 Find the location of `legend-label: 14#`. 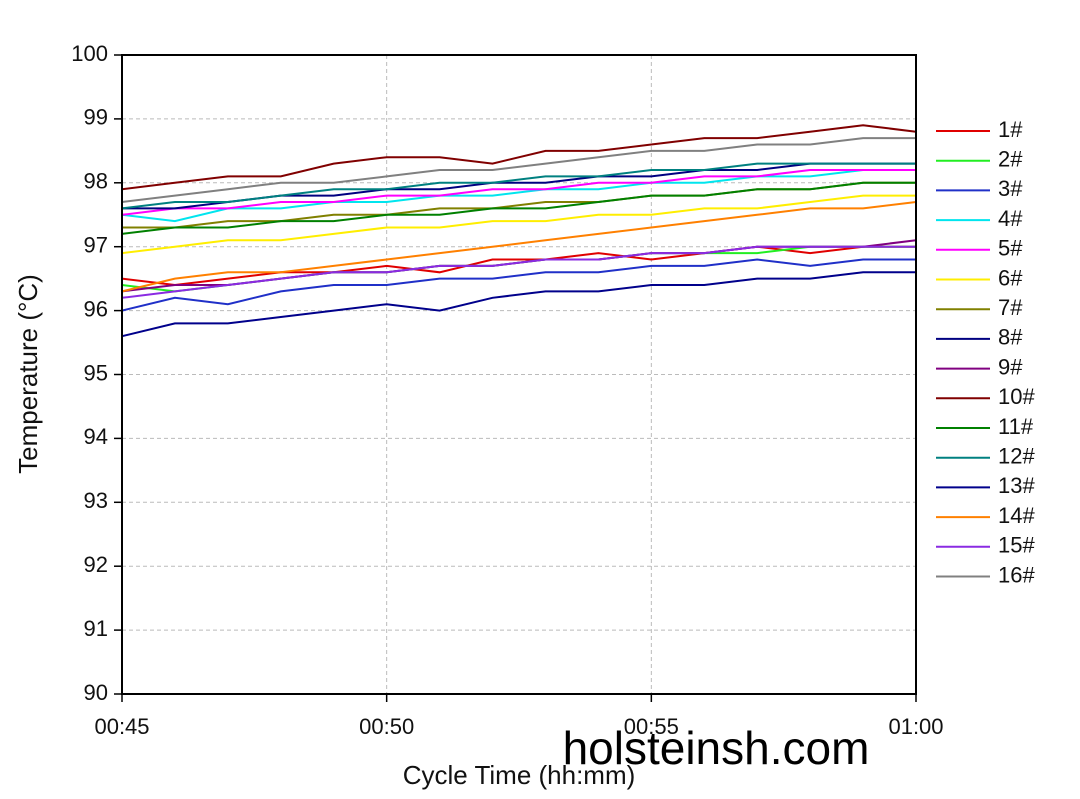

legend-label: 14# is located at coordinates (1016, 515).